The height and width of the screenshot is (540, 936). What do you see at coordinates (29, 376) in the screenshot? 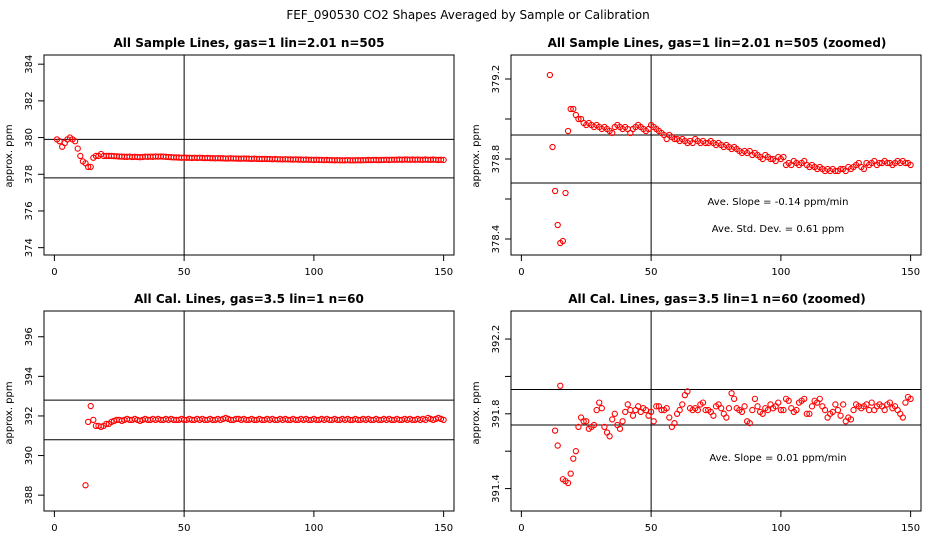
I see `y-tick-label: 394` at bounding box center [29, 376].